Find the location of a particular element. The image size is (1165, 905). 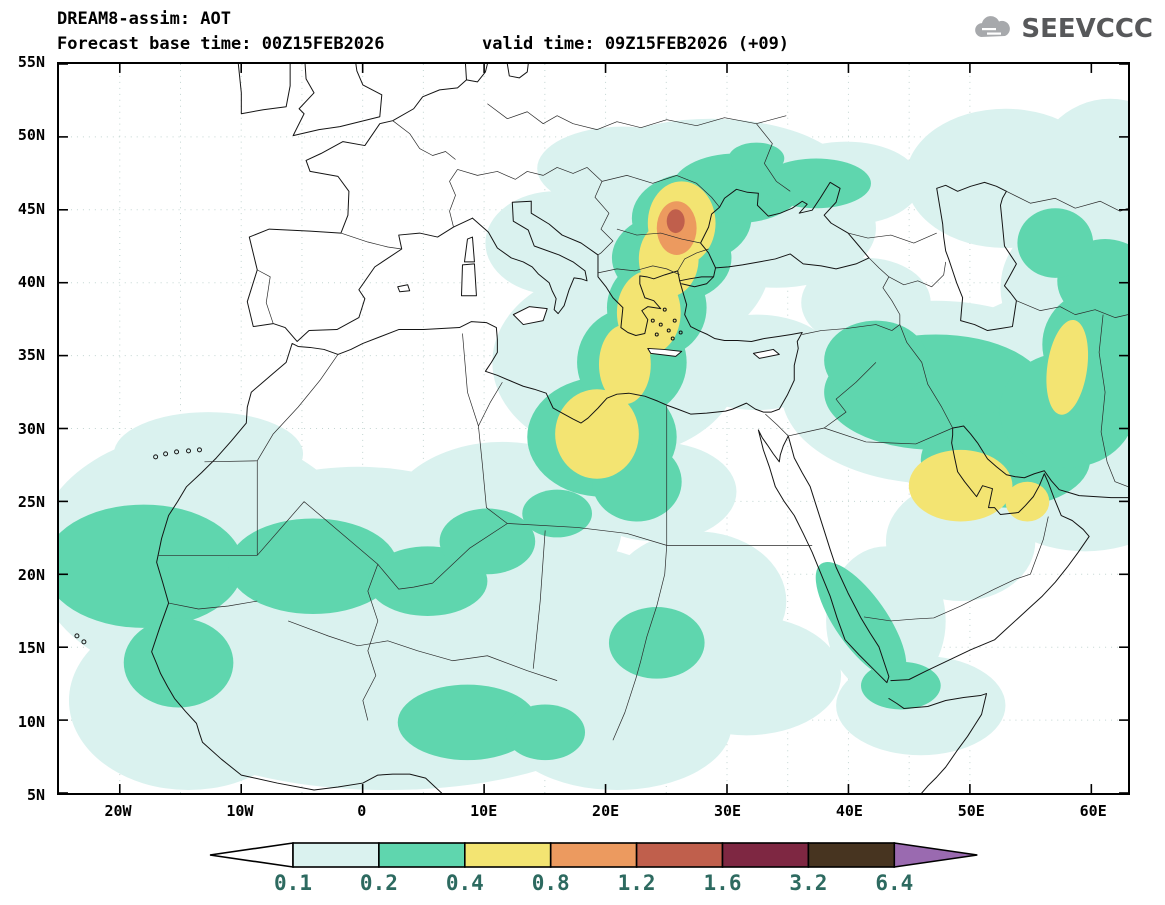

cloud-icon is located at coordinates (993, 26).